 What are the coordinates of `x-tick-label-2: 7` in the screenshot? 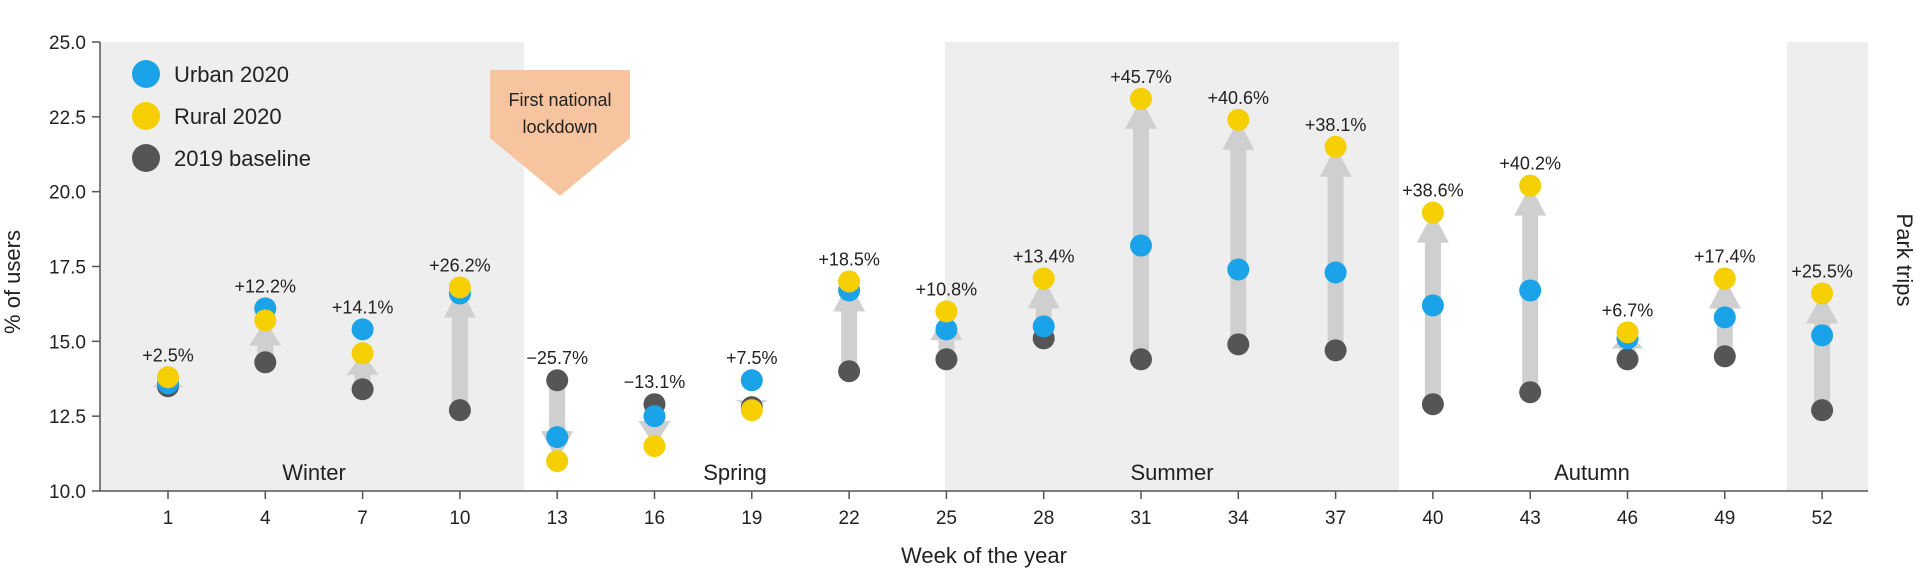 It's located at (362, 518).